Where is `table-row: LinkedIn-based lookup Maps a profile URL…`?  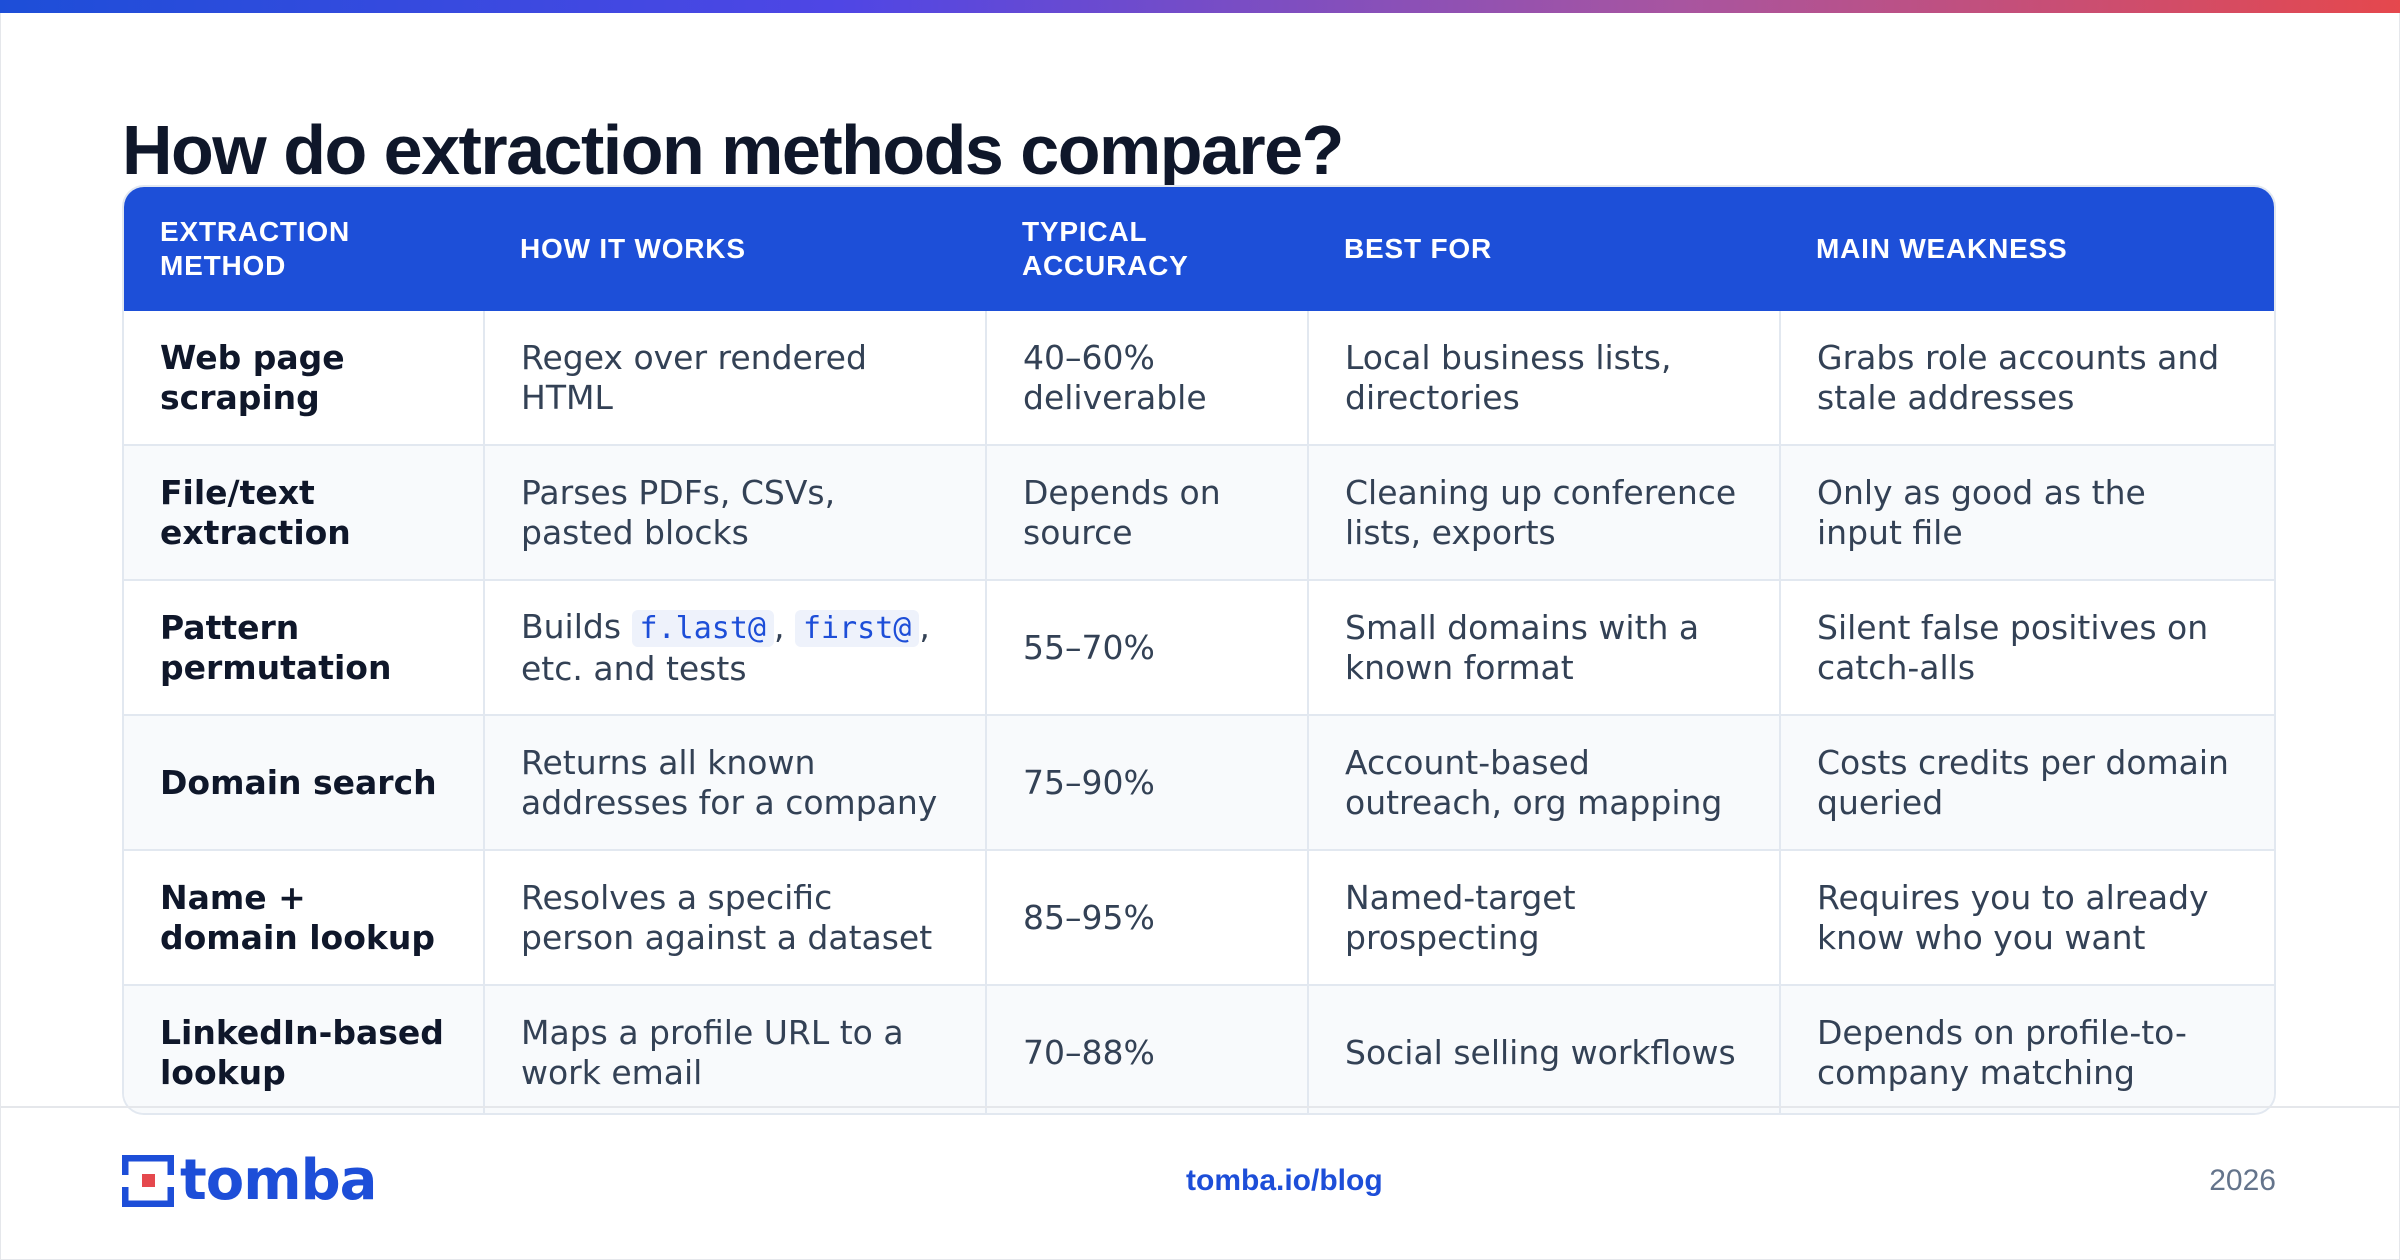 table-row: LinkedIn-based lookup Maps a profile URL… is located at coordinates (1199, 1049).